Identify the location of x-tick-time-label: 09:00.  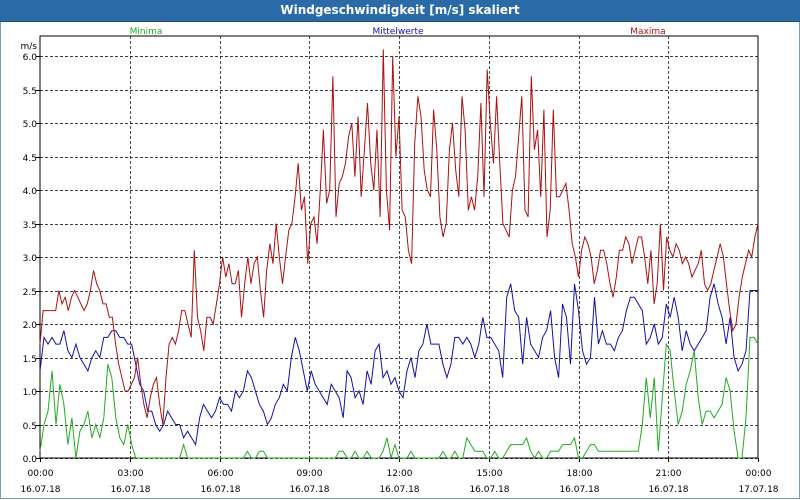
(310, 474).